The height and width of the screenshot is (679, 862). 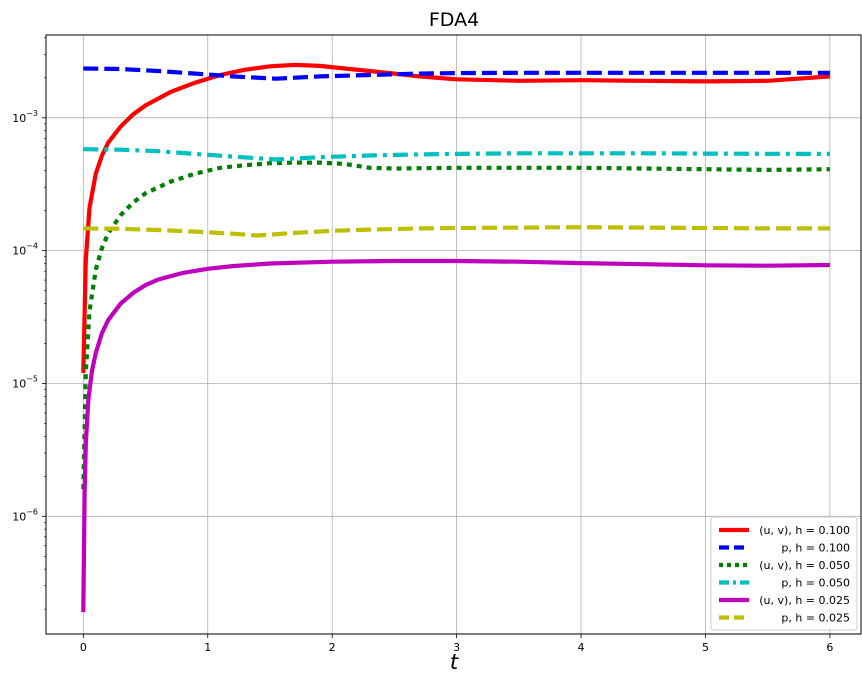 What do you see at coordinates (804, 530) in the screenshot?
I see `legend-label: (u, v), h = 0.100` at bounding box center [804, 530].